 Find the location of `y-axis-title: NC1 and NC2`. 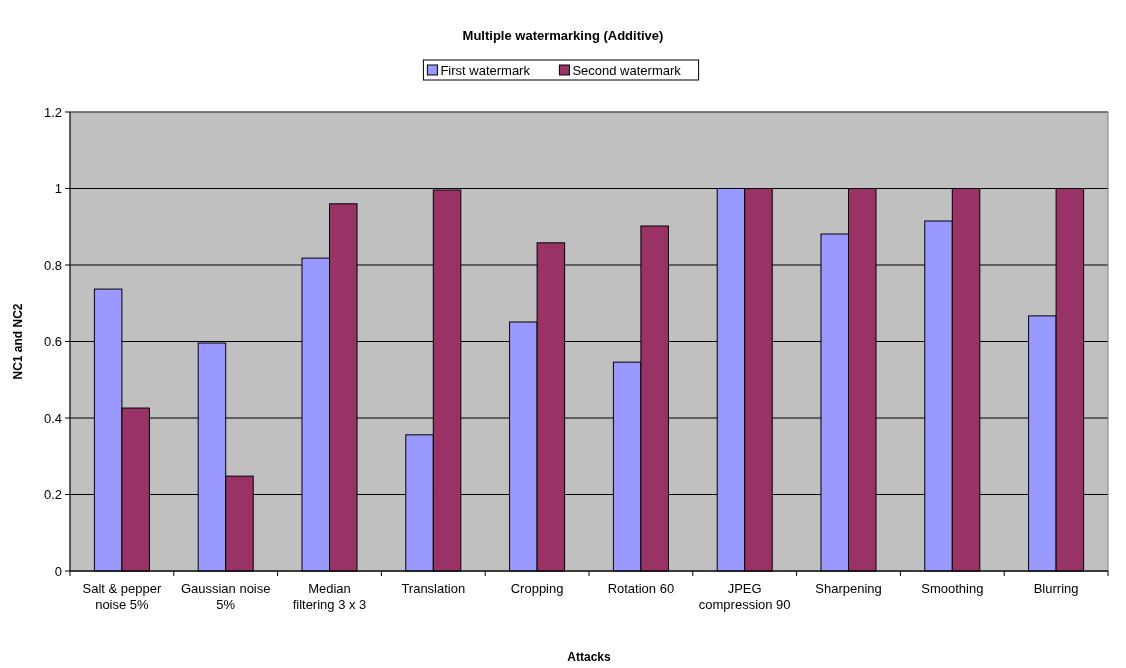

y-axis-title: NC1 and NC2 is located at coordinates (18, 341).